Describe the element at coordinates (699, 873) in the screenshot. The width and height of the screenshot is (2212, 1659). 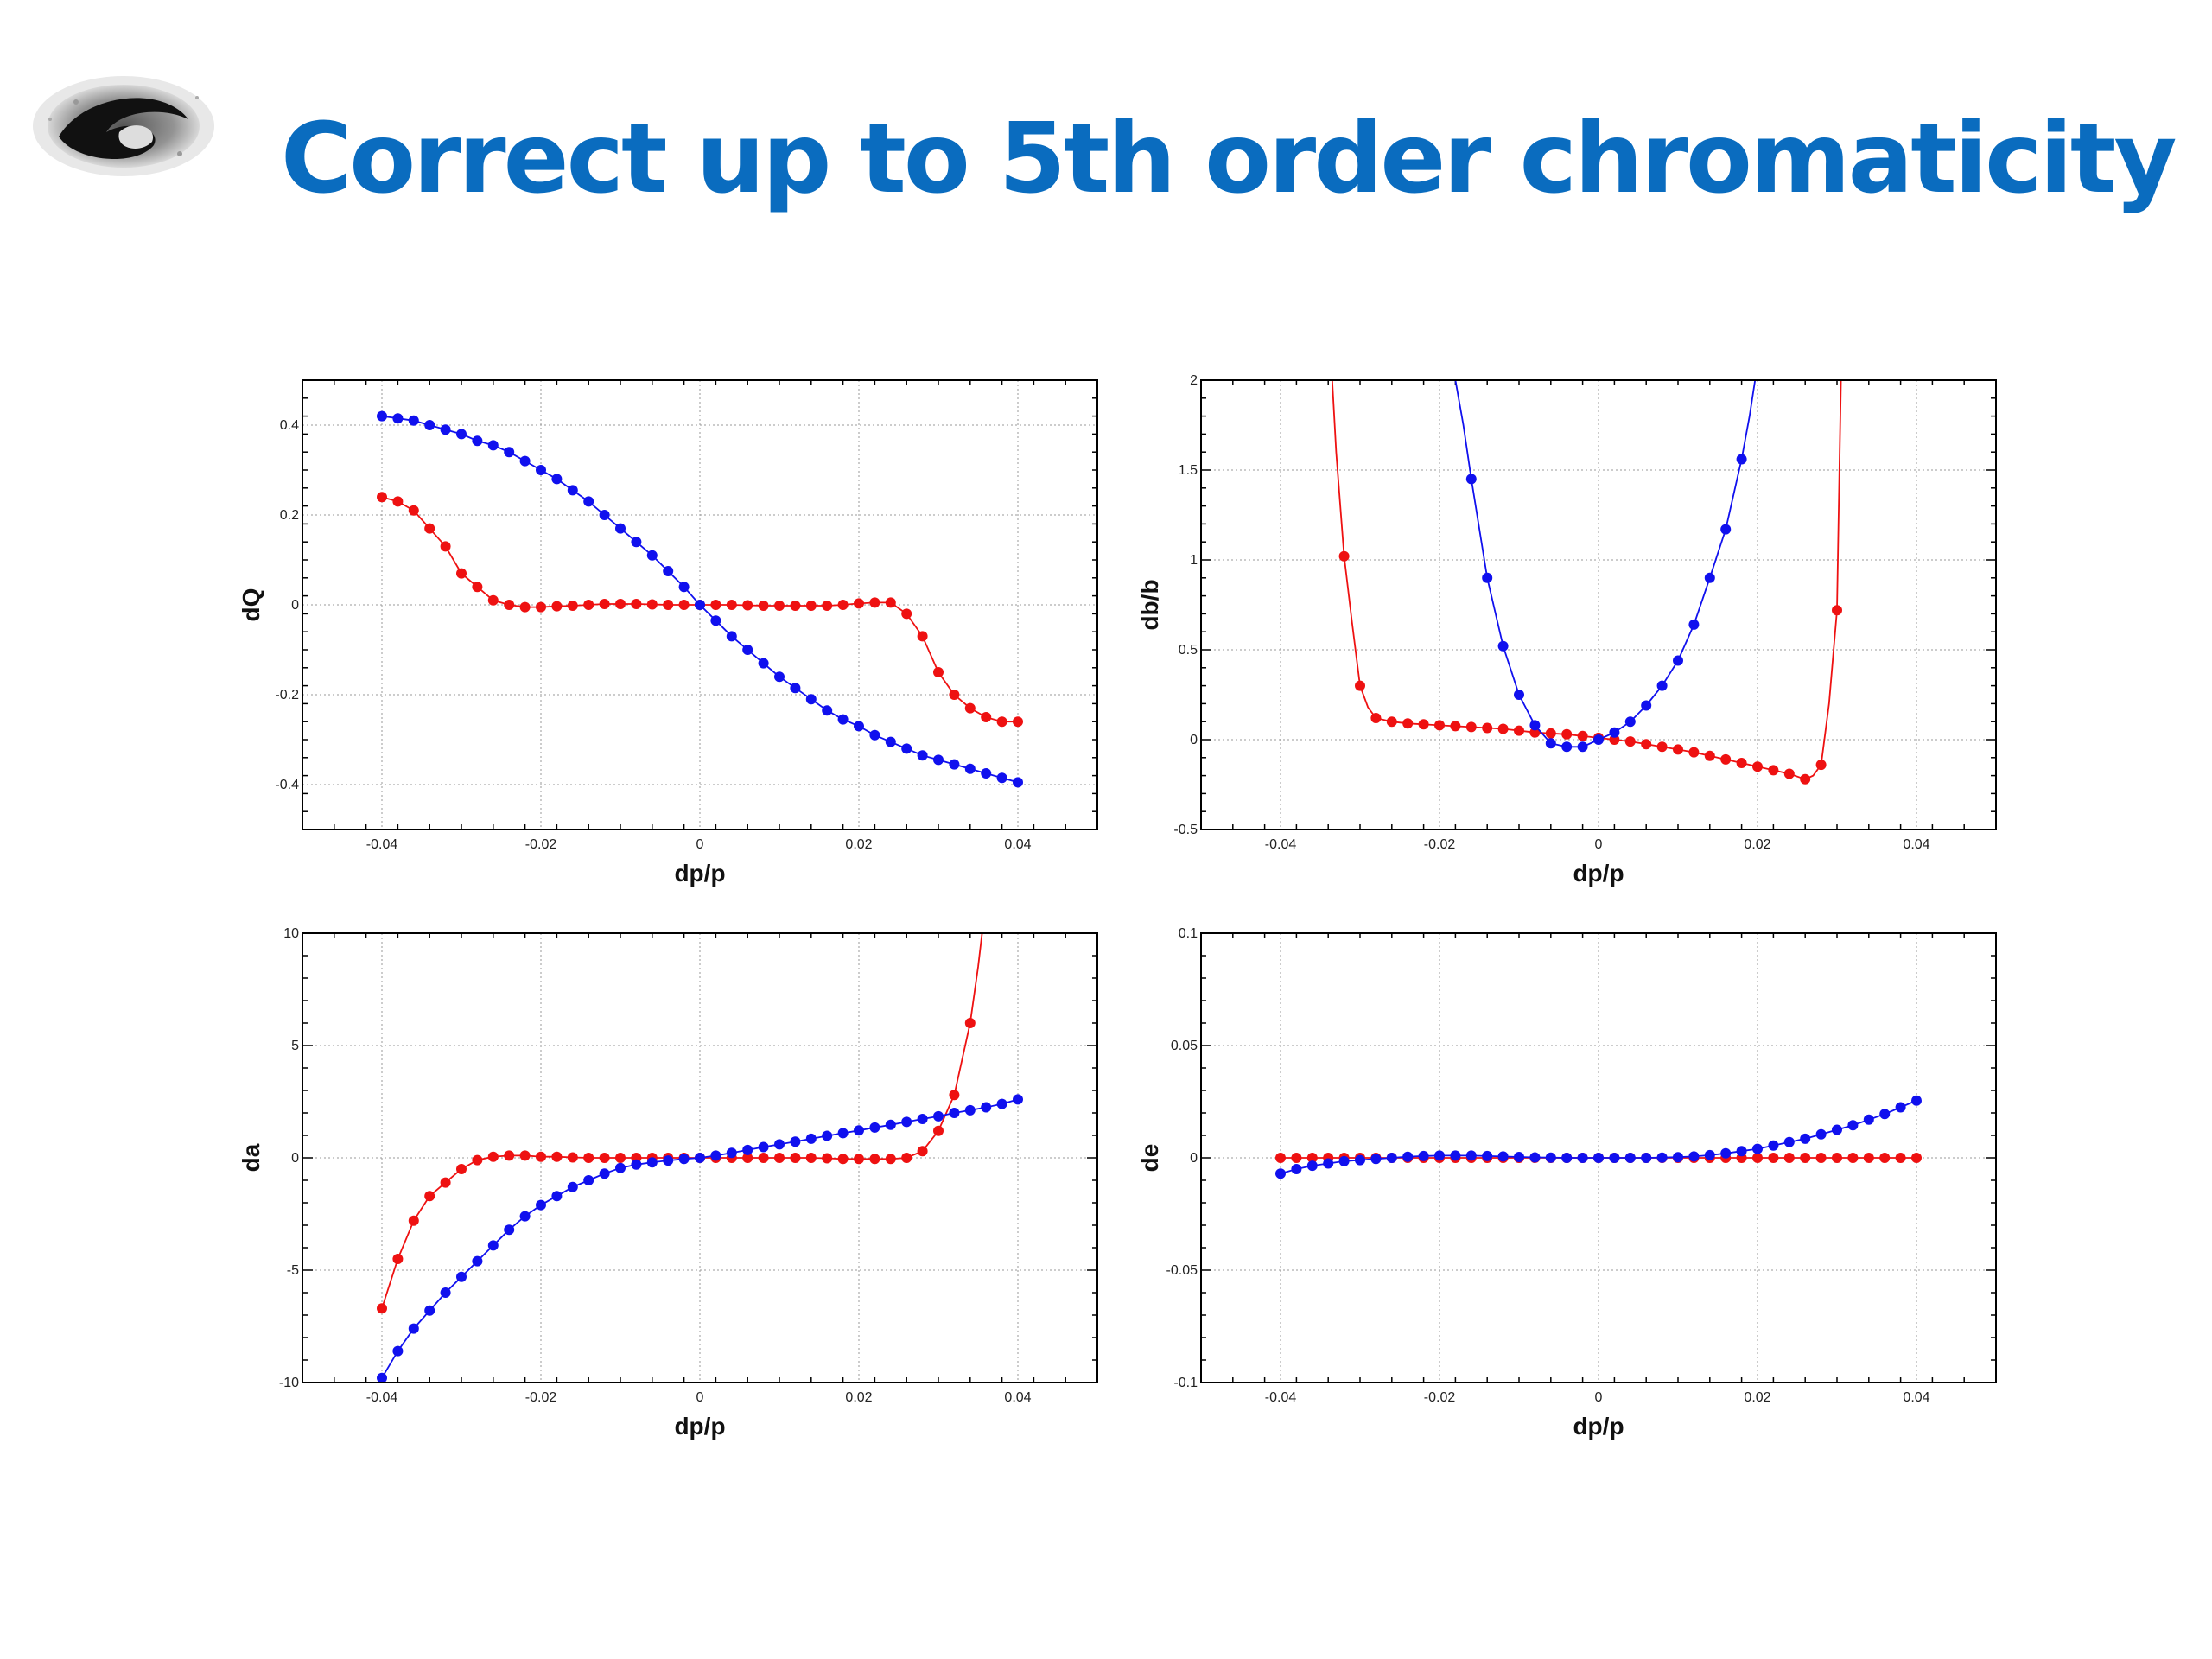
I see `x-axis-label: dp/p` at that location.